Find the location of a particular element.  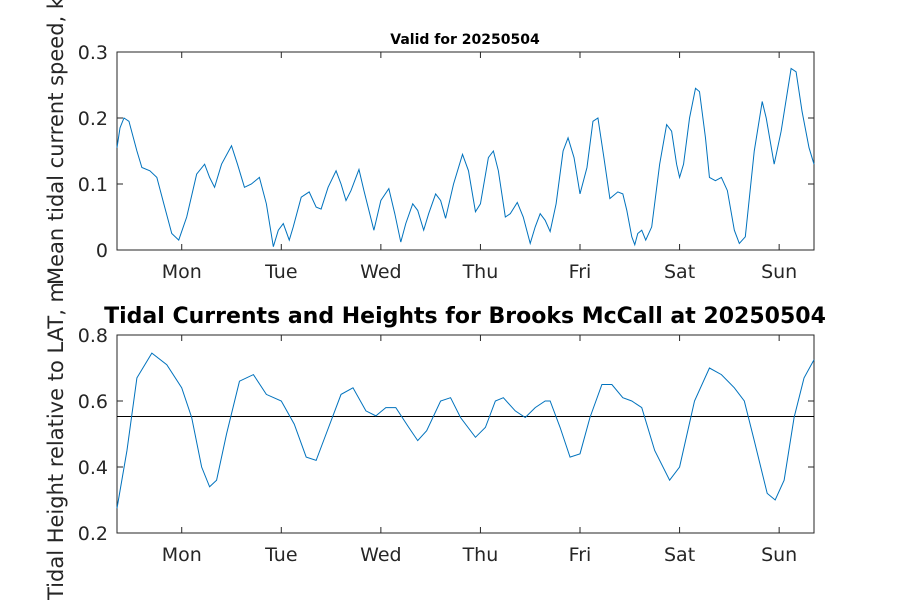

chart-title-current: Valid for 20250504 is located at coordinates (465, 40).